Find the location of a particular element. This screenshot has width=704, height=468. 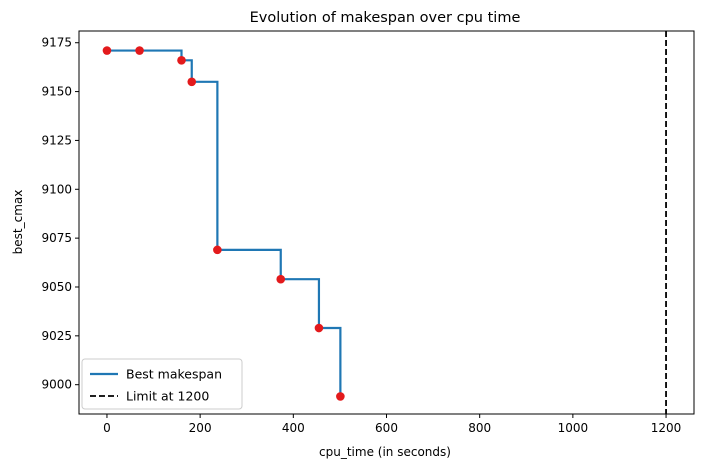

y-tick-label: 9075 is located at coordinates (56, 238).